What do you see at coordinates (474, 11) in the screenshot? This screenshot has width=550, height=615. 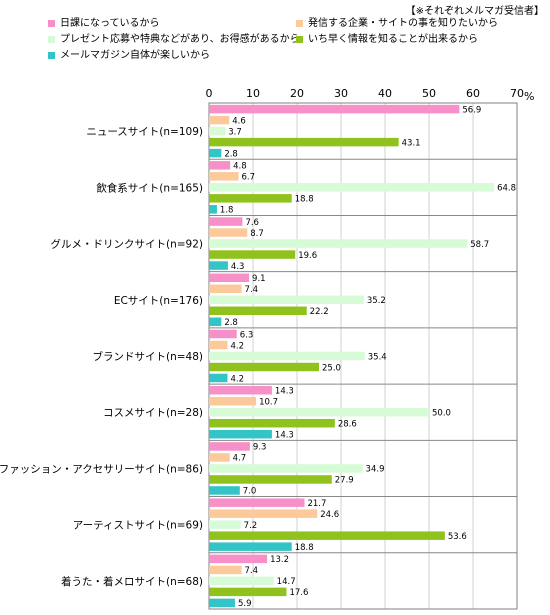 I see `chart-note: 【※それぞれメルマガ受信者】` at bounding box center [474, 11].